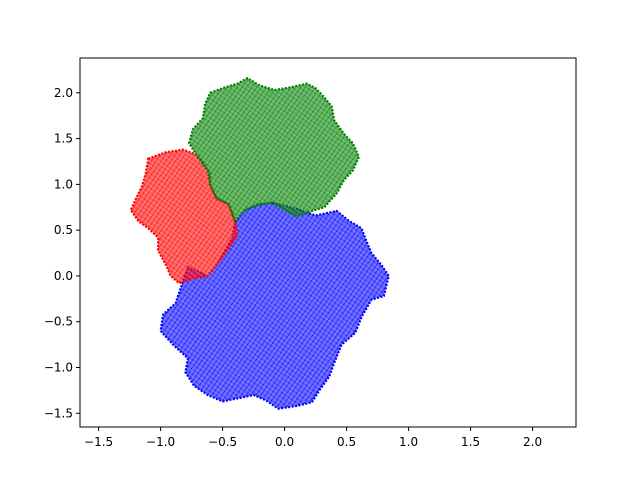 This screenshot has width=640, height=480. Describe the element at coordinates (63, 276) in the screenshot. I see `y-tick-label: 0.0` at that location.